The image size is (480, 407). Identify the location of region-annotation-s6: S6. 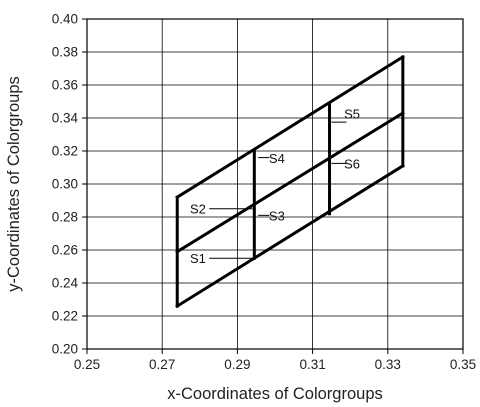
(345, 164).